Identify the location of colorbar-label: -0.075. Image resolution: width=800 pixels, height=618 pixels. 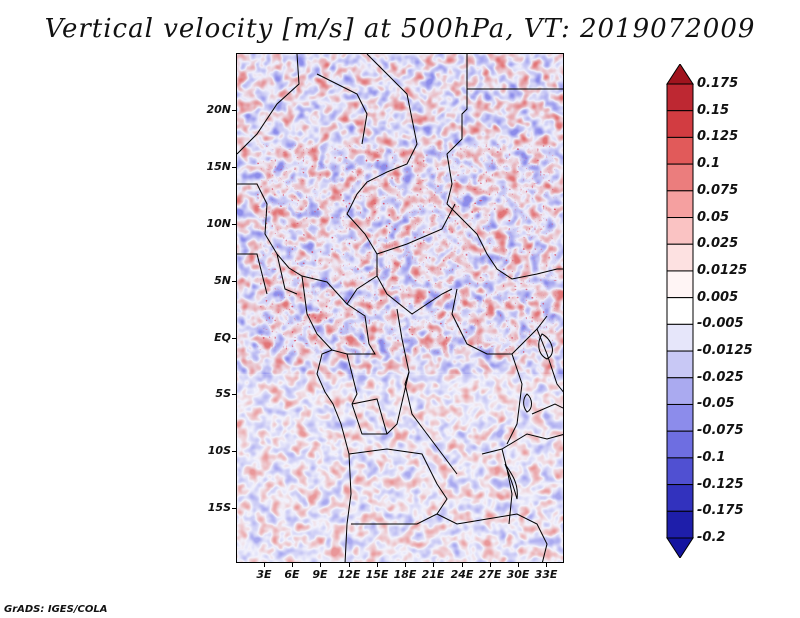
(720, 431).